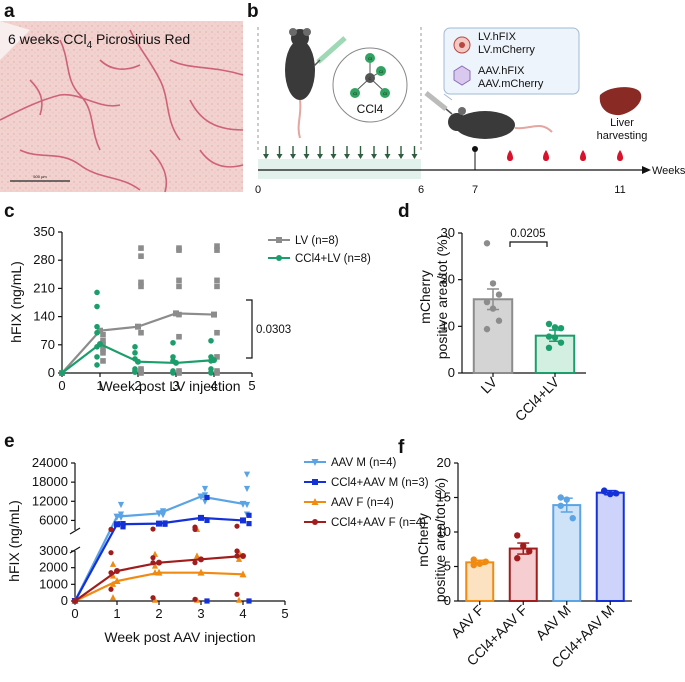  Describe the element at coordinates (249, 329) in the screenshot. I see `chart-c-sig-bracket` at that location.